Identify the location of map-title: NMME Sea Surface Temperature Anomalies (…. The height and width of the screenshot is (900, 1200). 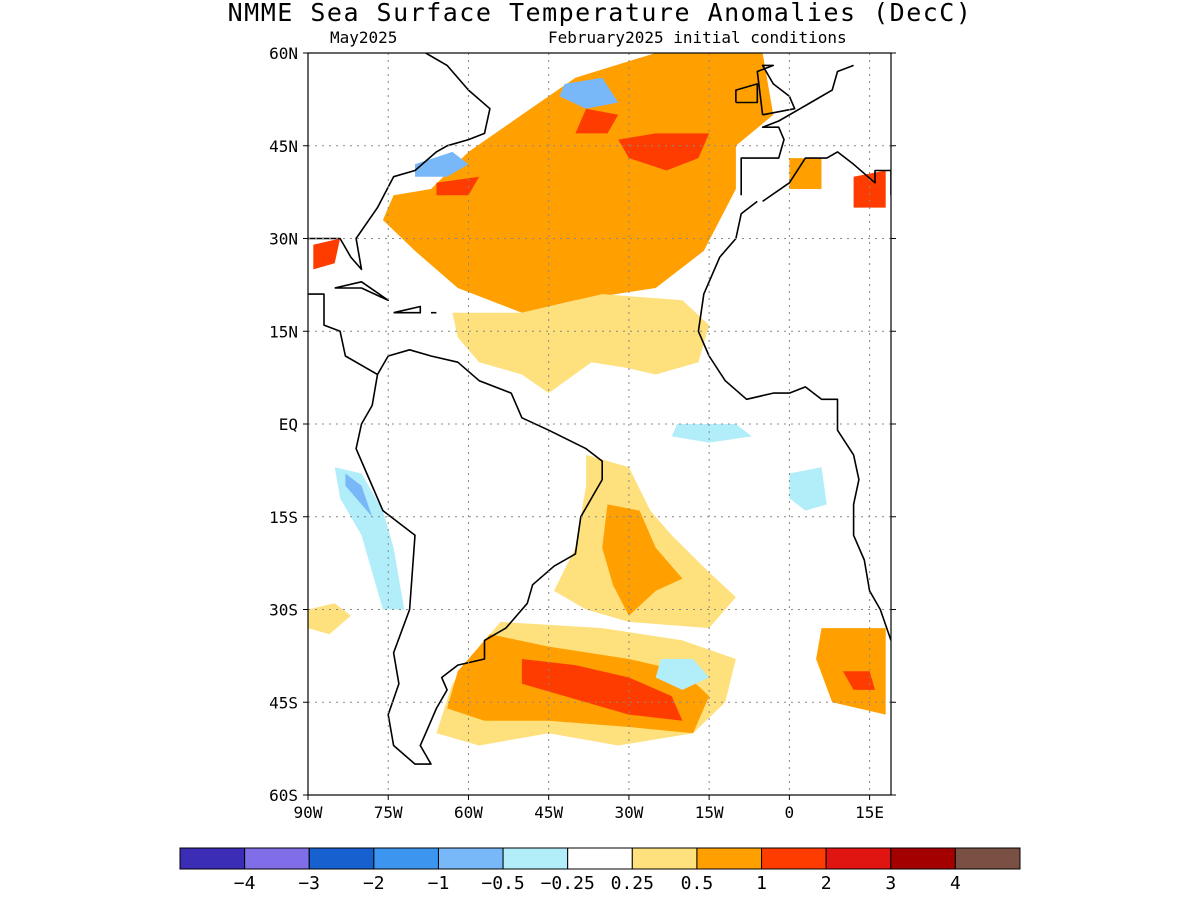
(600, 13).